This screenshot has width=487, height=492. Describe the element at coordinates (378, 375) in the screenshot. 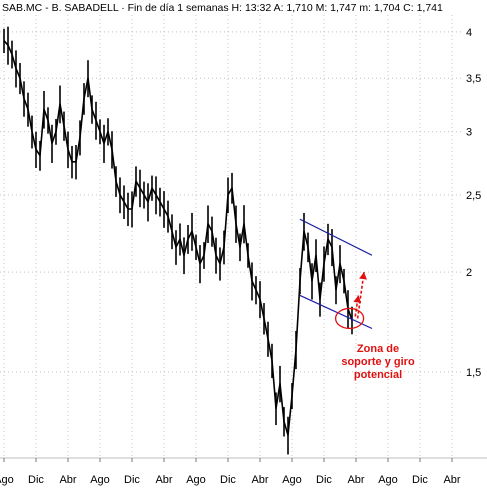

I see `annotation-text-line: potencial` at that location.